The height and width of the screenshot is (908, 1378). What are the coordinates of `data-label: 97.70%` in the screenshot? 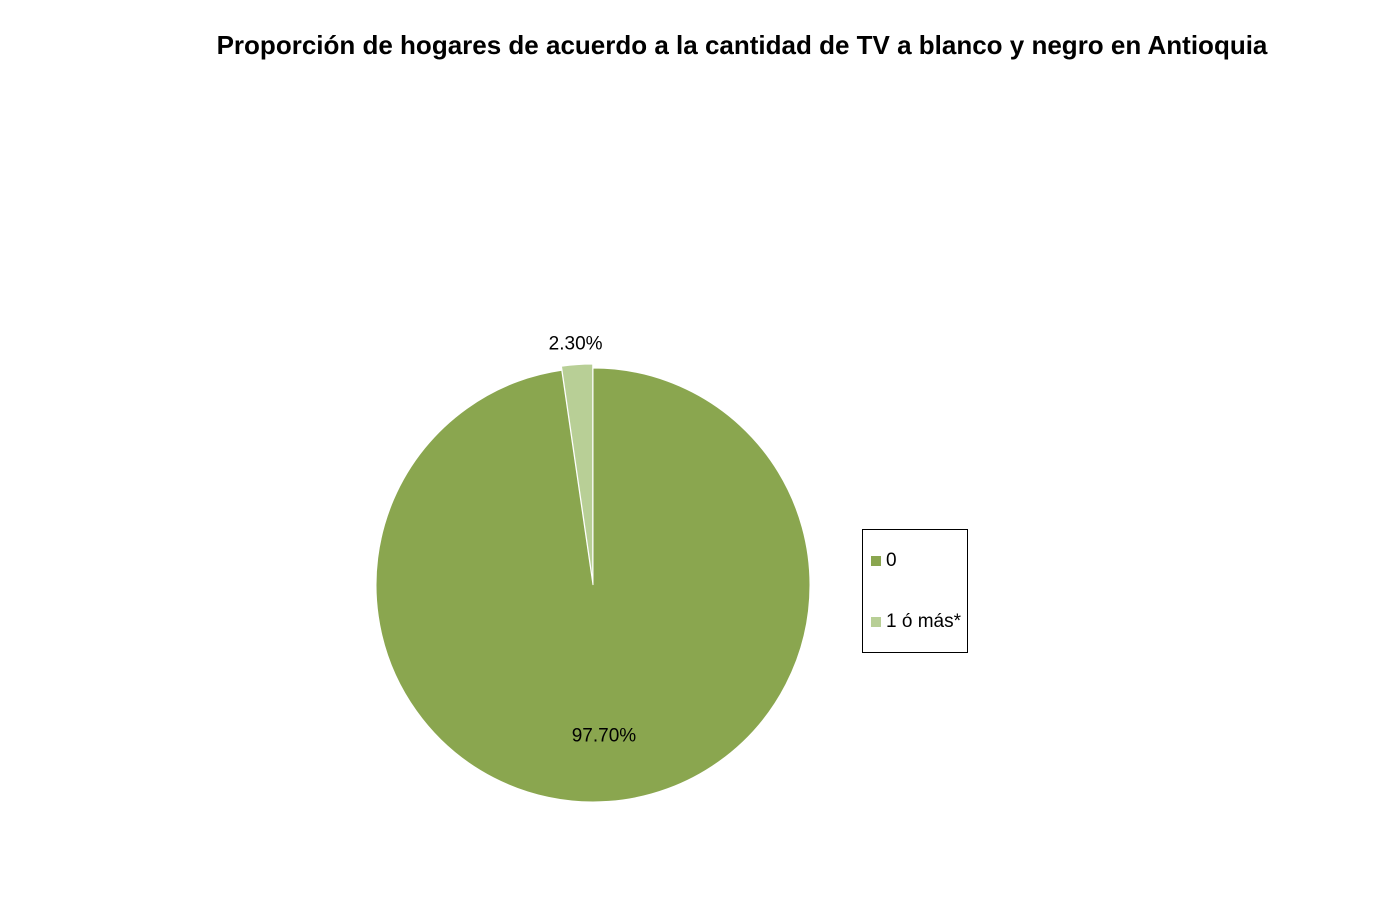 It's located at (604, 736).